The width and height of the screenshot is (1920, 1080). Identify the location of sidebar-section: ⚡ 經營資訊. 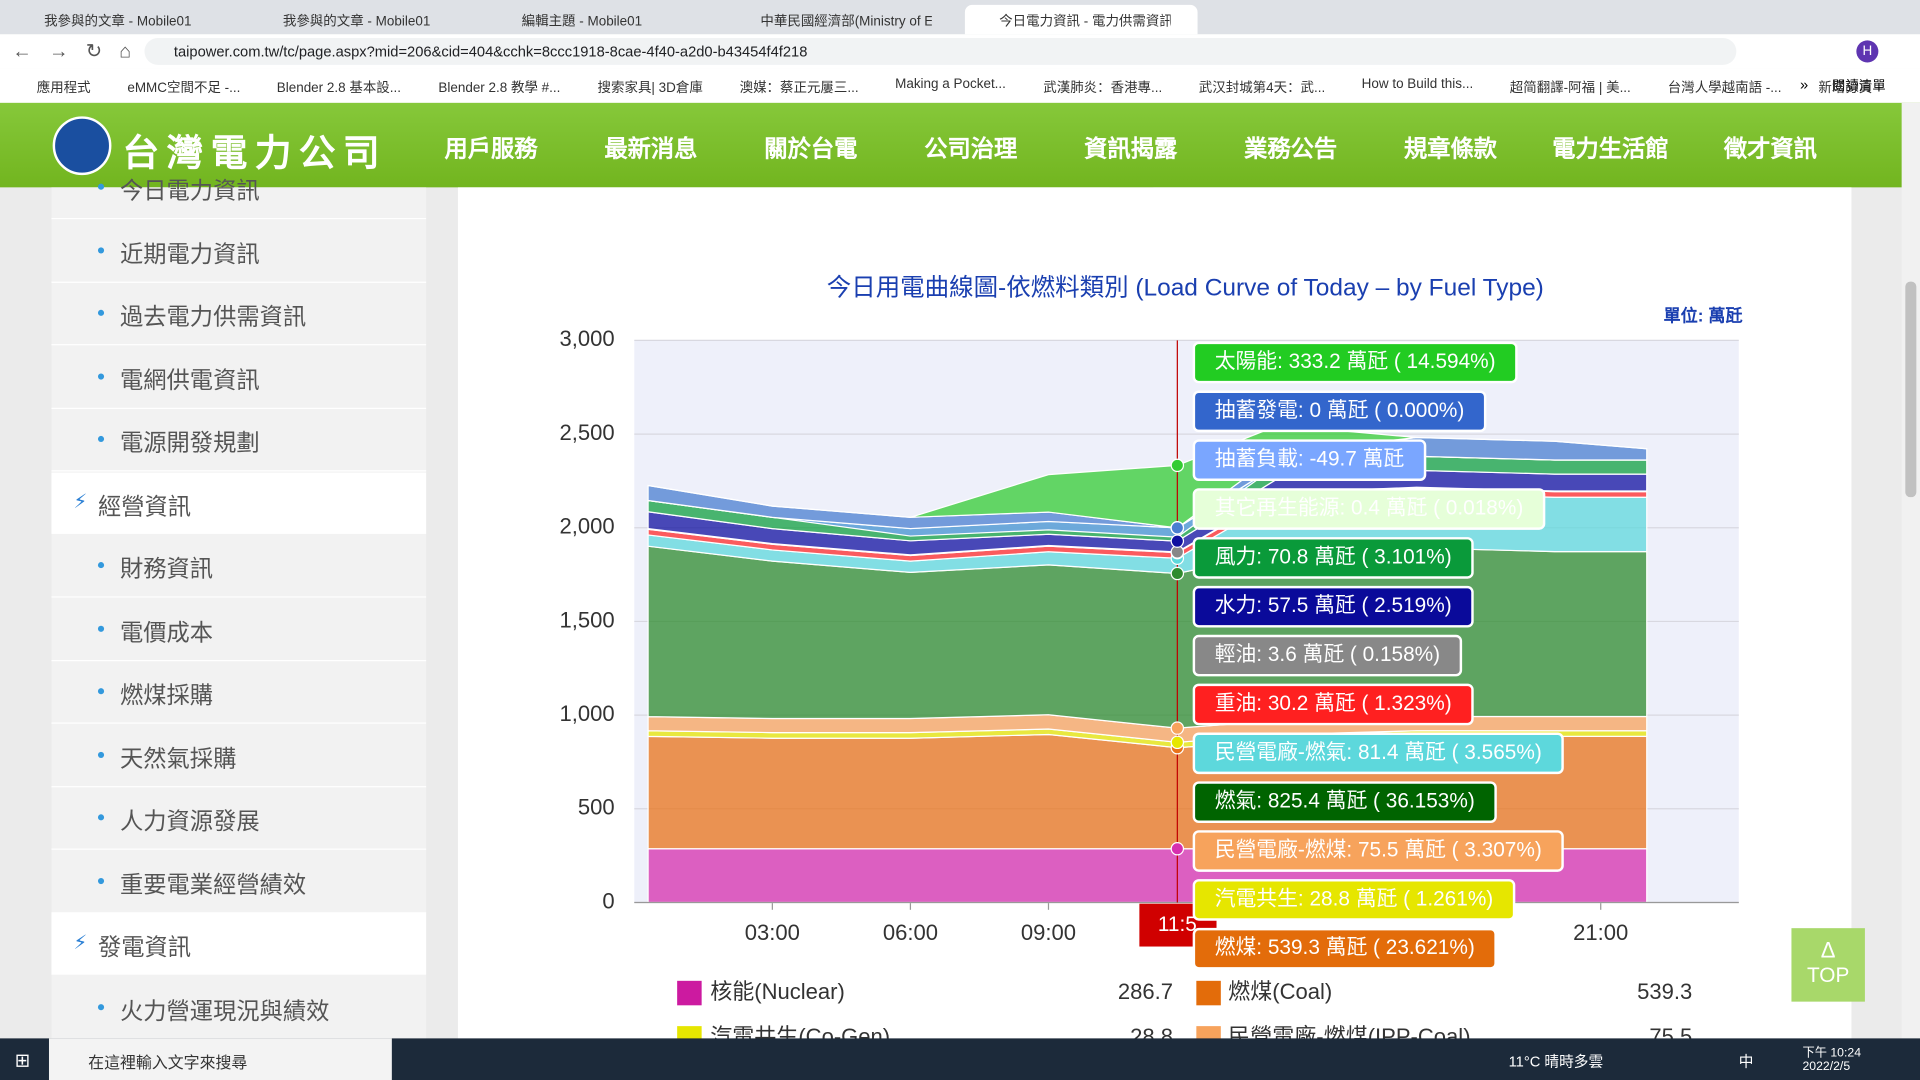
(239, 503).